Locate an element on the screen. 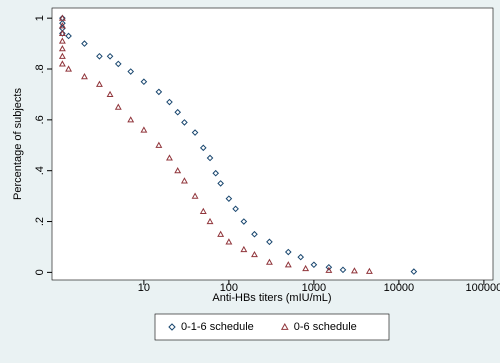 Image resolution: width=500 pixels, height=363 pixels. x-axis-title: Anti-HBs titers (mIU/mL) is located at coordinates (271, 298).